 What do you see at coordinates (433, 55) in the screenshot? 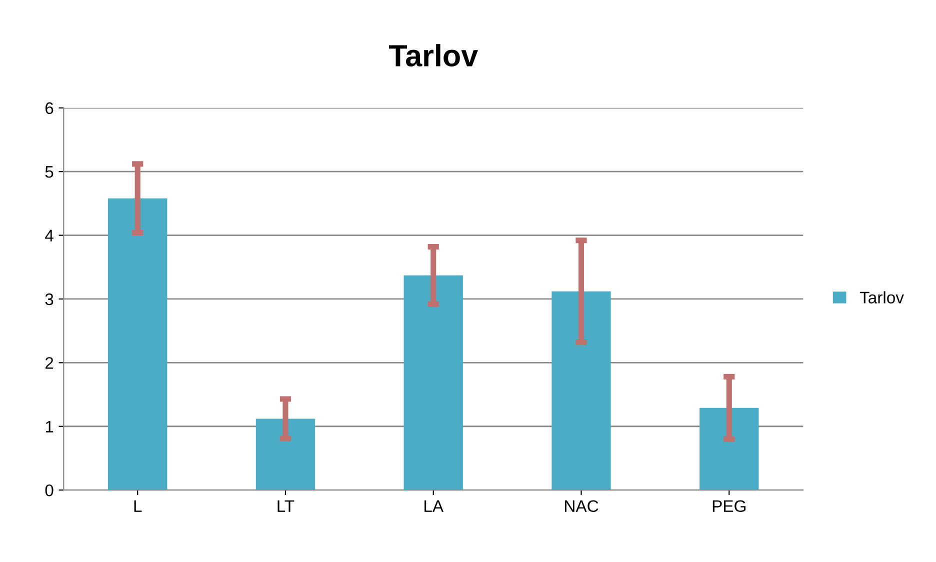
I see `chart-title: Tarlov` at bounding box center [433, 55].